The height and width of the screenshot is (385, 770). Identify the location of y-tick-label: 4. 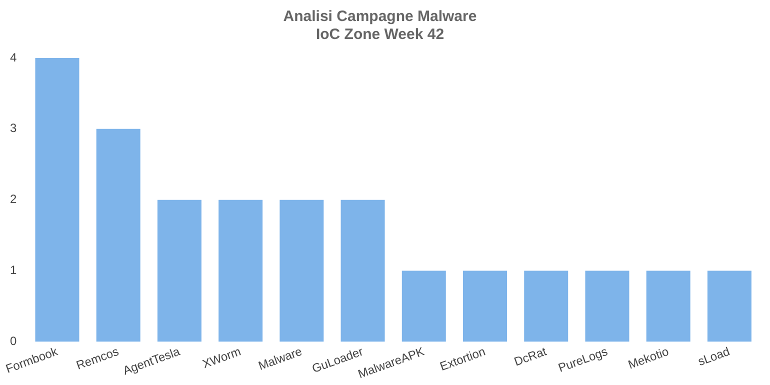
(13, 57).